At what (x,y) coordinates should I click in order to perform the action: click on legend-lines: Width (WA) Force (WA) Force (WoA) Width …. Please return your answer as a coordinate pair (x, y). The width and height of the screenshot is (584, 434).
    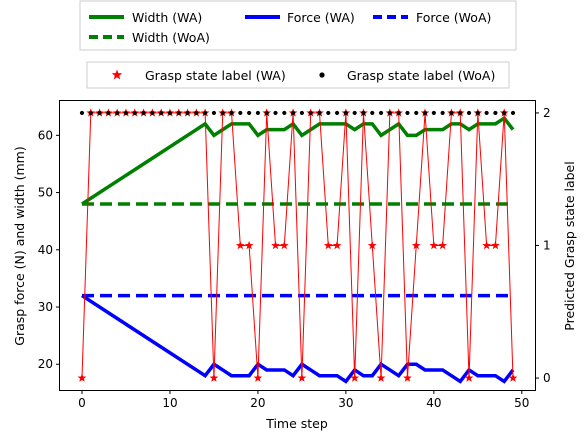
    Looking at the image, I should click on (298, 25).